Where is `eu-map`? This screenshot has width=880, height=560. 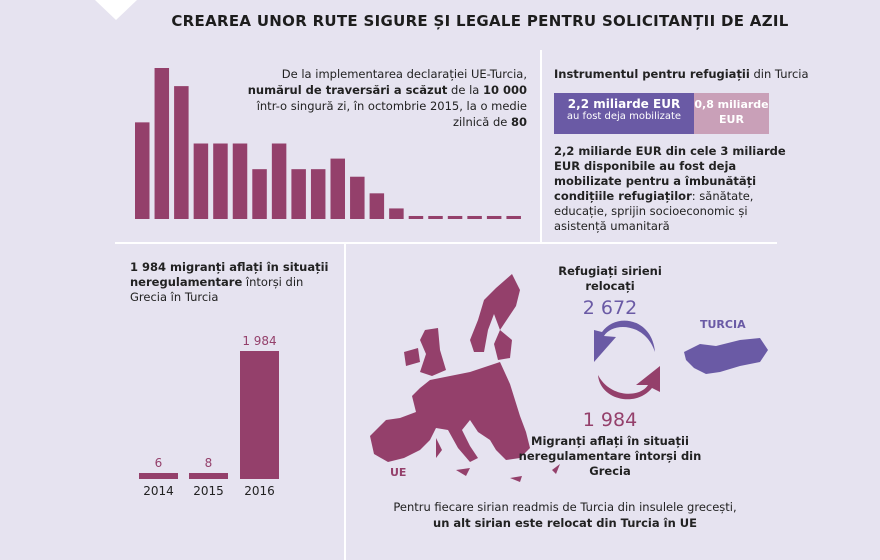
eu-map is located at coordinates (465, 378).